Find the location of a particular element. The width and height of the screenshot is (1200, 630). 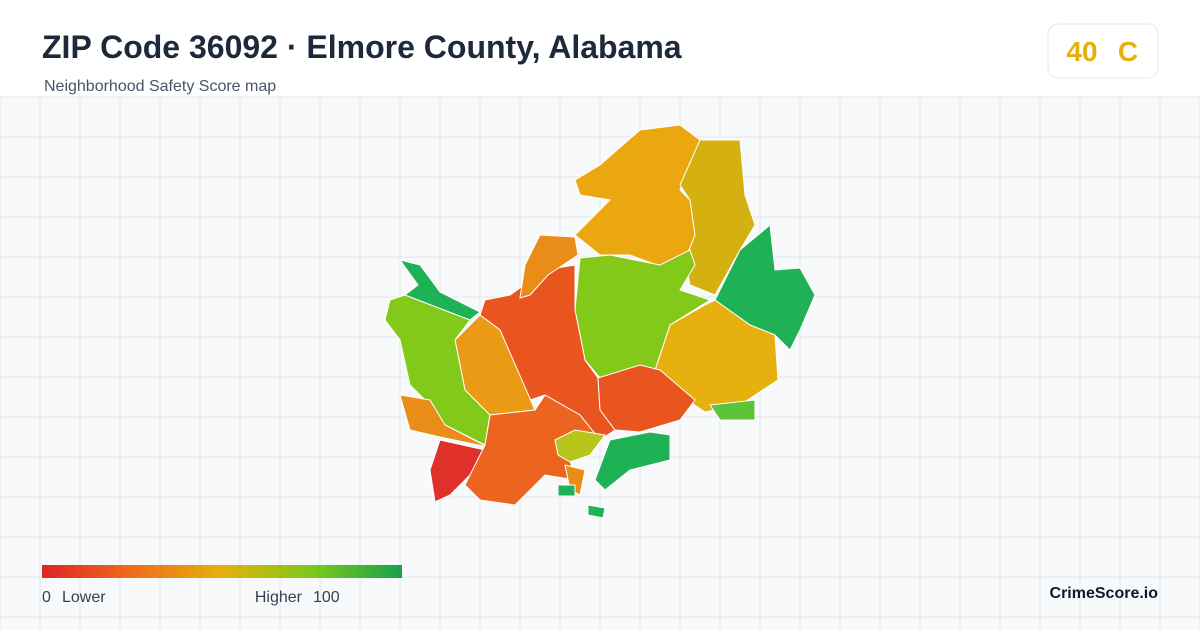

title: ZIP Code 36092 · Elmore County, Alabama is located at coordinates (362, 47).